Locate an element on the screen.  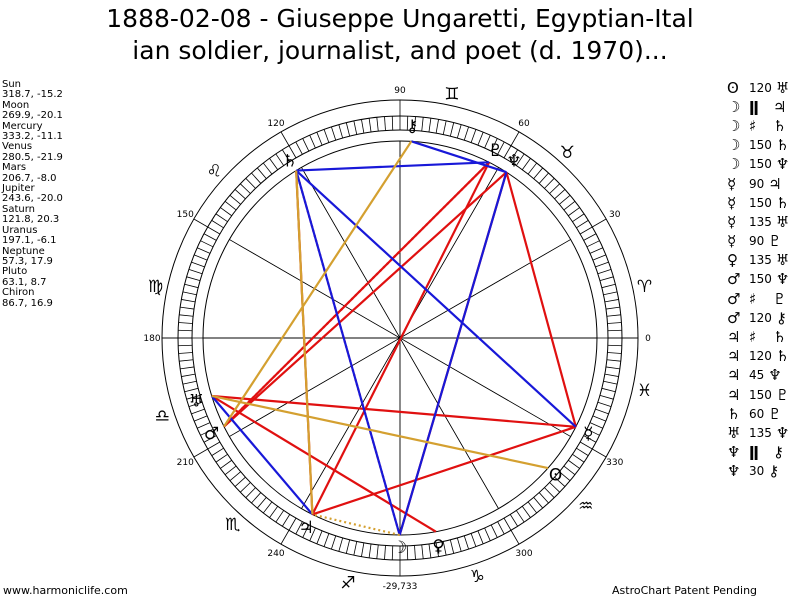
planet-name: Sun is located at coordinates (12, 84).